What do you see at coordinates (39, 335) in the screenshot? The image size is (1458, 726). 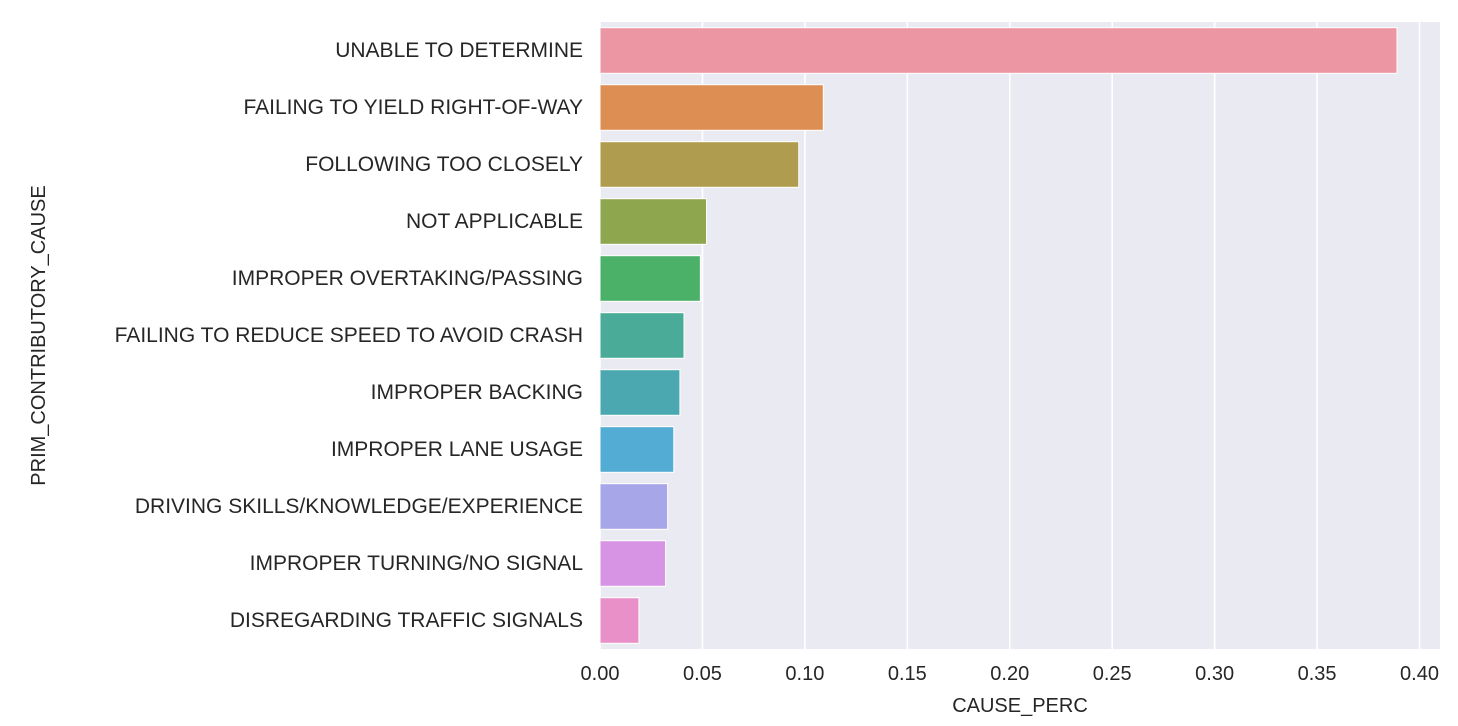 I see `y-axis-title: PRIM_CONTRIBUTORY_CAUSE` at bounding box center [39, 335].